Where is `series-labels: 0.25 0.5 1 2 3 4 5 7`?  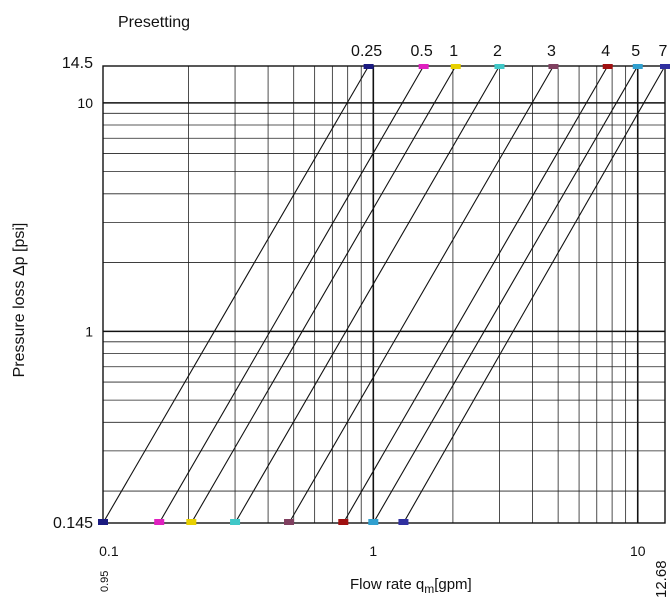 series-labels: 0.25 0.5 1 2 3 4 5 7 is located at coordinates (509, 51).